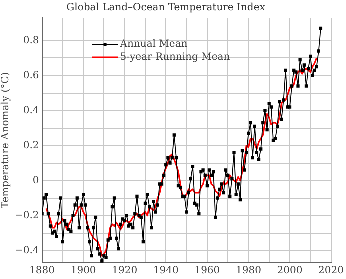 The height and width of the screenshot is (279, 346). Describe the element at coordinates (249, 271) in the screenshot. I see `x-tick-label: 1980` at that location.